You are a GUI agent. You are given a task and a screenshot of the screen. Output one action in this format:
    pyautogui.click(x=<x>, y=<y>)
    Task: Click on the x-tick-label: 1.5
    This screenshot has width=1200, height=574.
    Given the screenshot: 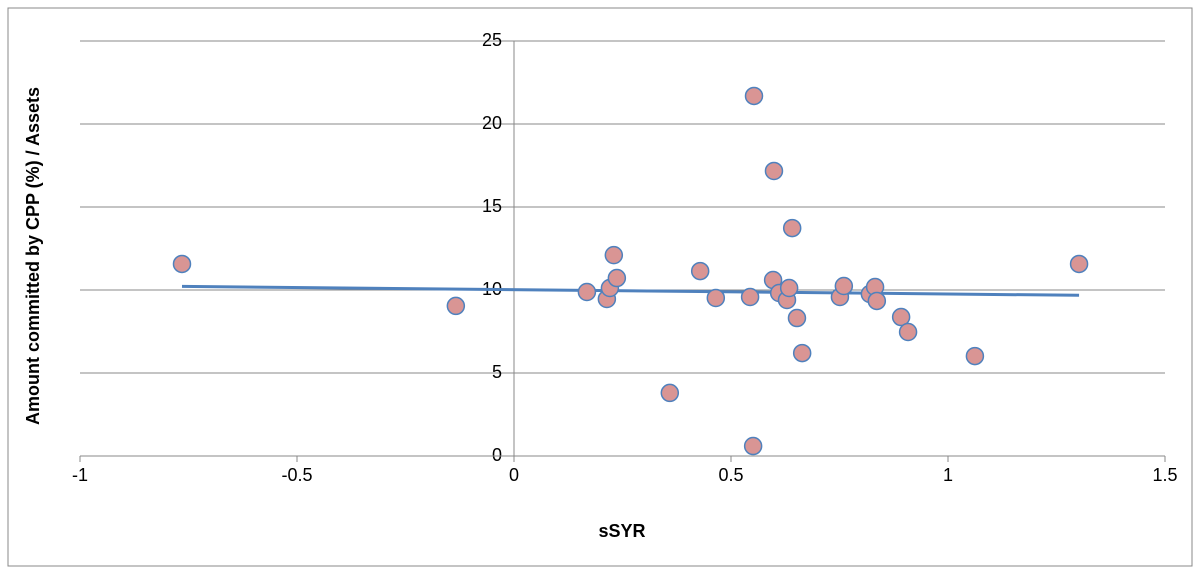 What is the action you would take?
    pyautogui.click(x=1164, y=475)
    